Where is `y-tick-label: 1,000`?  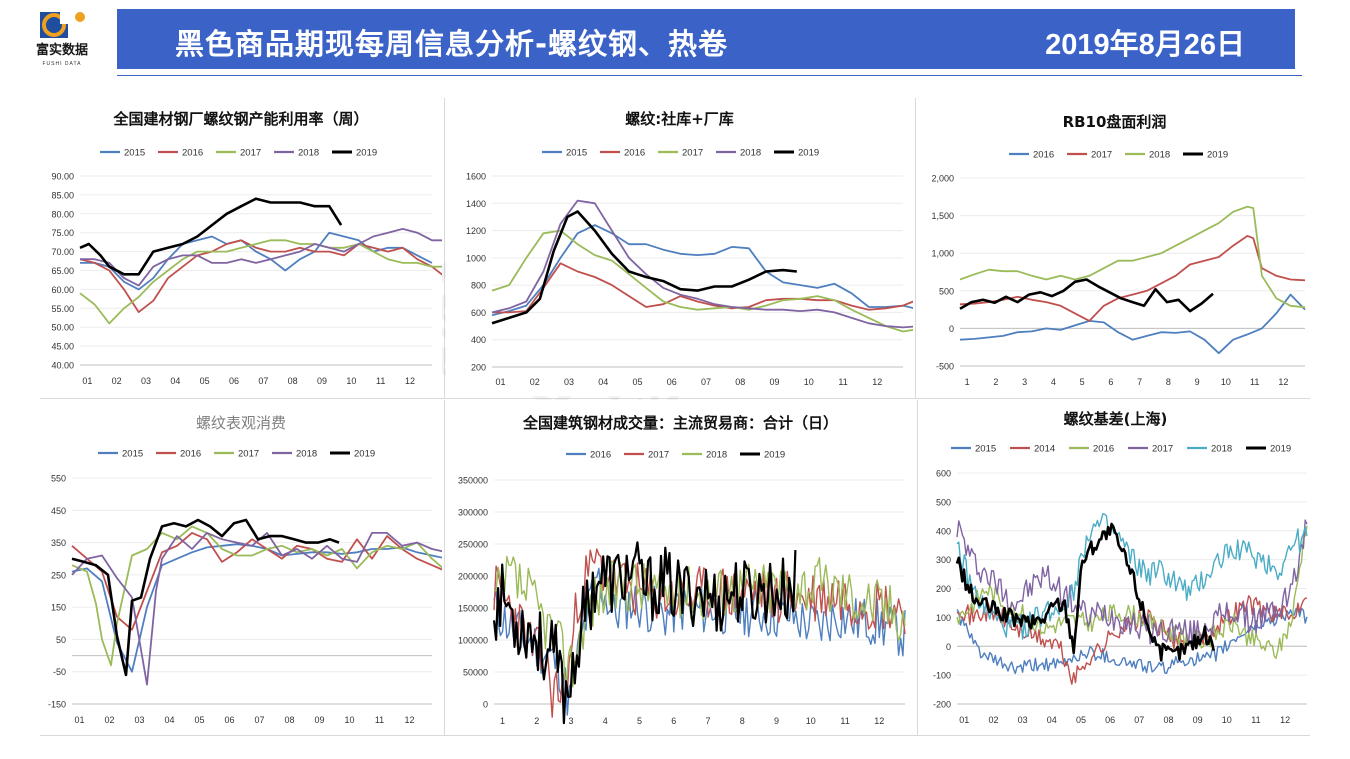 y-tick-label: 1,000 is located at coordinates (942, 254).